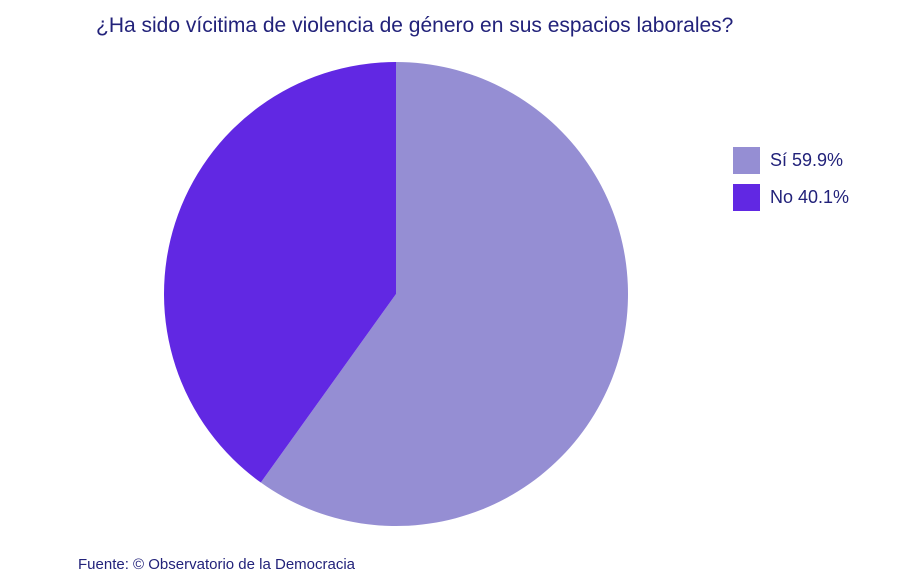  I want to click on legend-item-si: Sí 59.9%, so click(791, 160).